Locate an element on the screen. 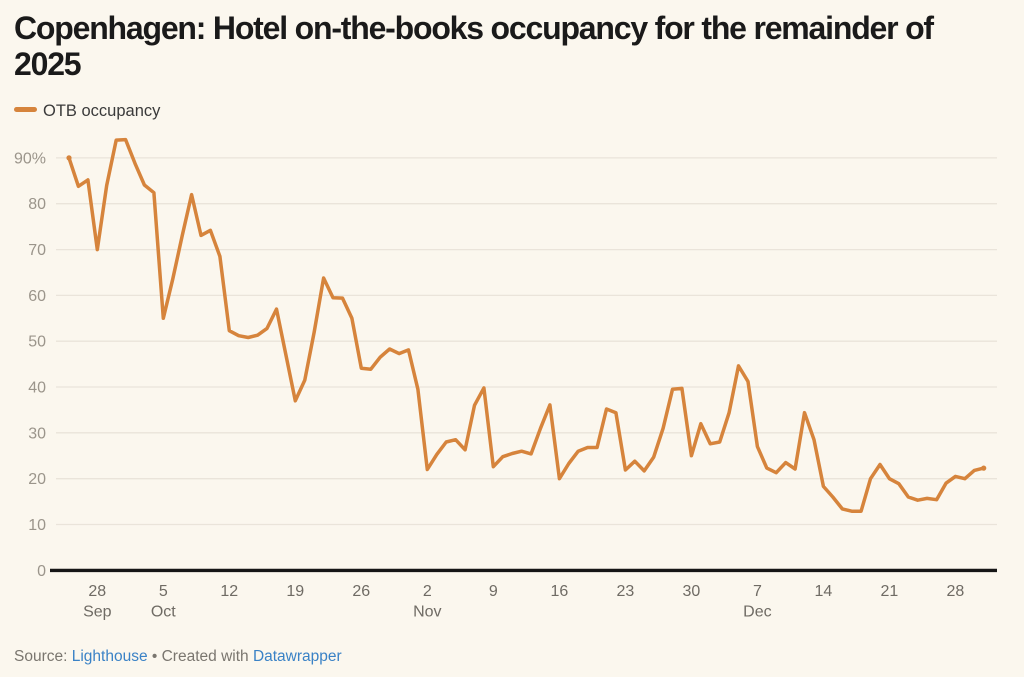  svg-text: 19 is located at coordinates (295, 591).